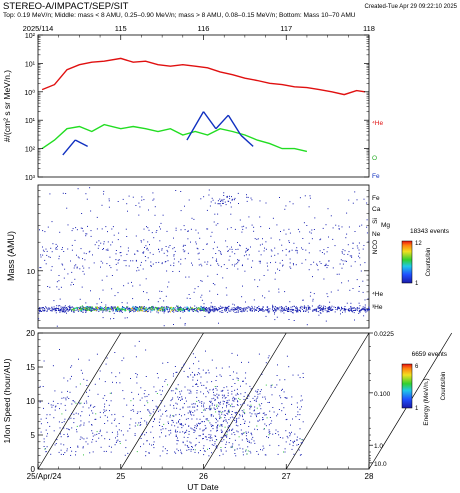  Describe the element at coordinates (120, 476) in the screenshot. I see `bottom-date-label: 25` at that location.